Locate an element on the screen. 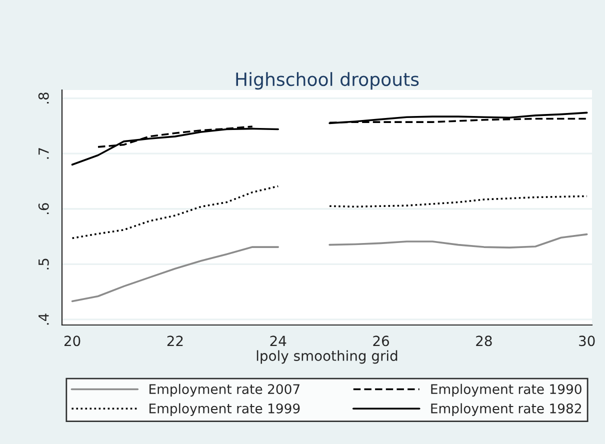 The height and width of the screenshot is (444, 605). y-tick-label: .4 is located at coordinates (43, 319).